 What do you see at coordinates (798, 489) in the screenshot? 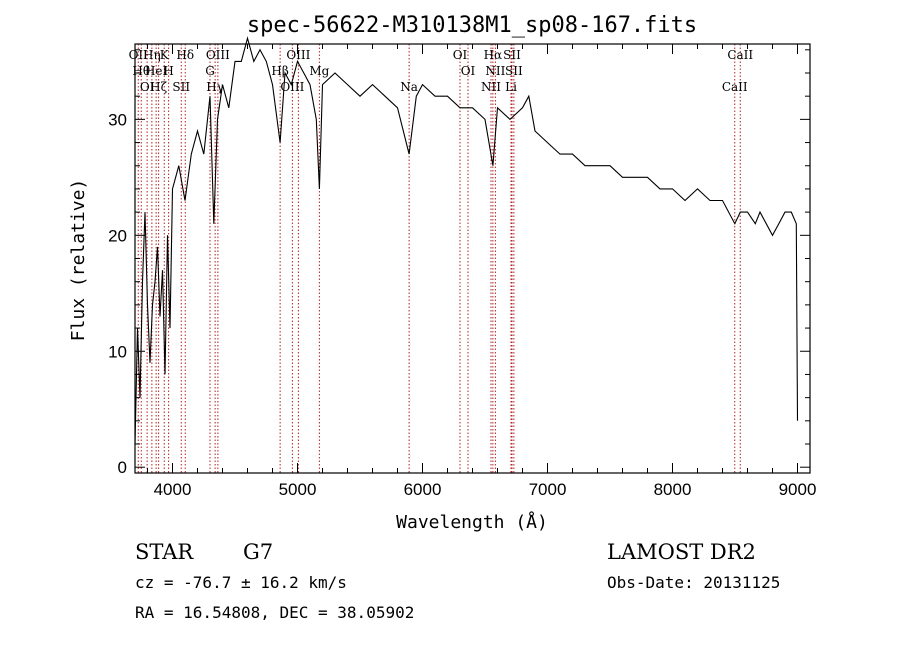
I see `x-tick-label: 9000` at bounding box center [798, 489].